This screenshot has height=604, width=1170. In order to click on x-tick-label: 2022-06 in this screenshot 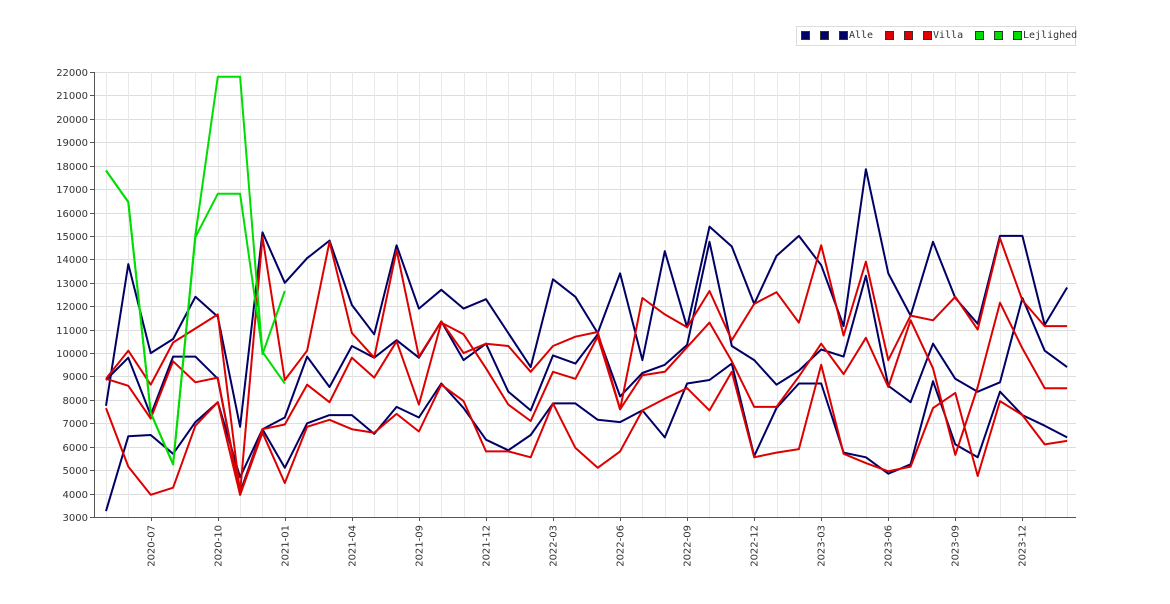, I will do `click(621, 546)`.